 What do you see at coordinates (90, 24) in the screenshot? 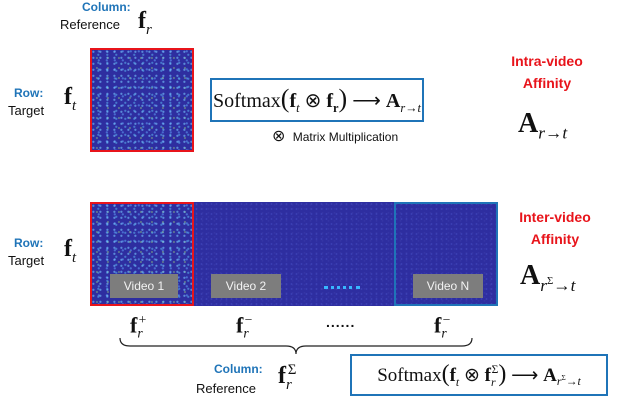
I see `top-column-reference-label: Reference` at bounding box center [90, 24].